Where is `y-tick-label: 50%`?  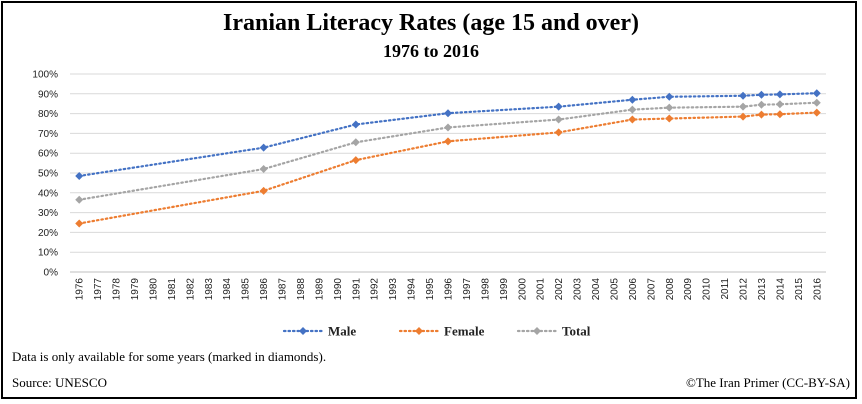 y-tick-label: 50% is located at coordinates (48, 174).